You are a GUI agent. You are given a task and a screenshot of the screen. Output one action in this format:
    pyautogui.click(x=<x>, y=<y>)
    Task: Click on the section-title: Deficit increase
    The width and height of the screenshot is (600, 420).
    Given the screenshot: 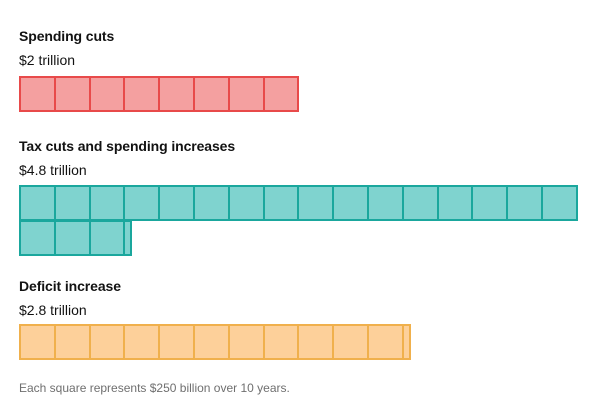 What is the action you would take?
    pyautogui.click(x=70, y=286)
    